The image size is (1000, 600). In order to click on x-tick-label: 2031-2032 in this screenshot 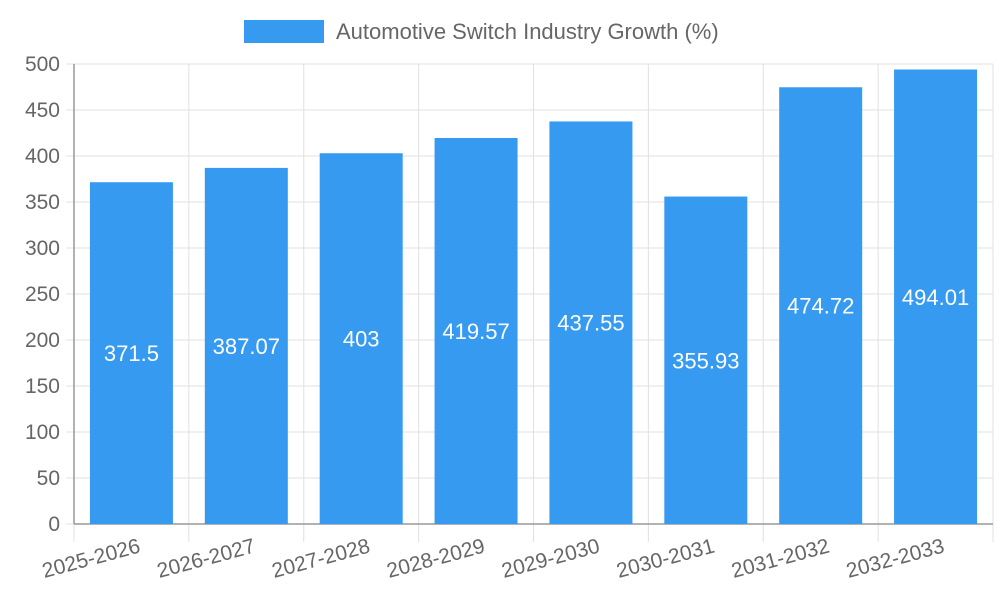, I will do `click(780, 559)`.